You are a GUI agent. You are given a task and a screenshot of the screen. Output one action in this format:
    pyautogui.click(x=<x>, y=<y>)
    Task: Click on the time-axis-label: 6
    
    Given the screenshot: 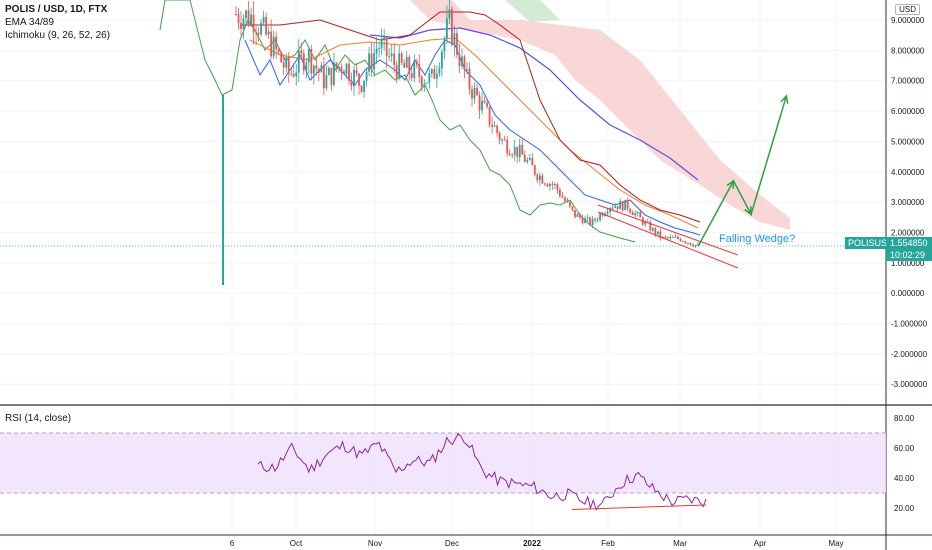 What is the action you would take?
    pyautogui.click(x=232, y=543)
    